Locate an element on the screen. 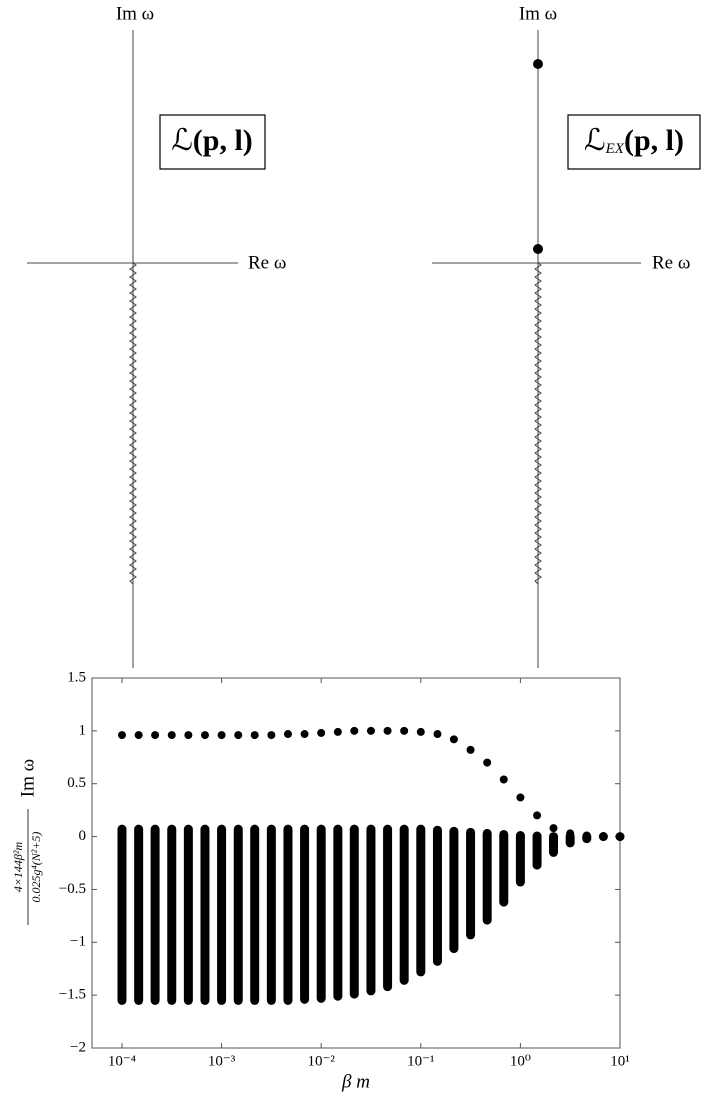 The width and height of the screenshot is (714, 1100). y-tick-label: 1 is located at coordinates (83, 730).